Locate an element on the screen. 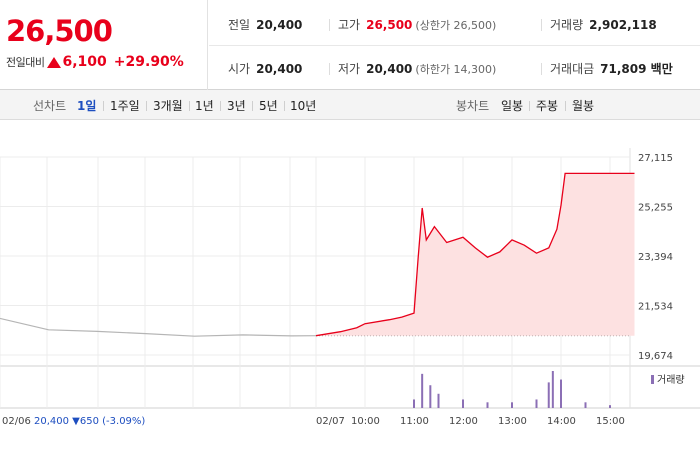  volume-legend-label: 거래량 is located at coordinates (671, 380).